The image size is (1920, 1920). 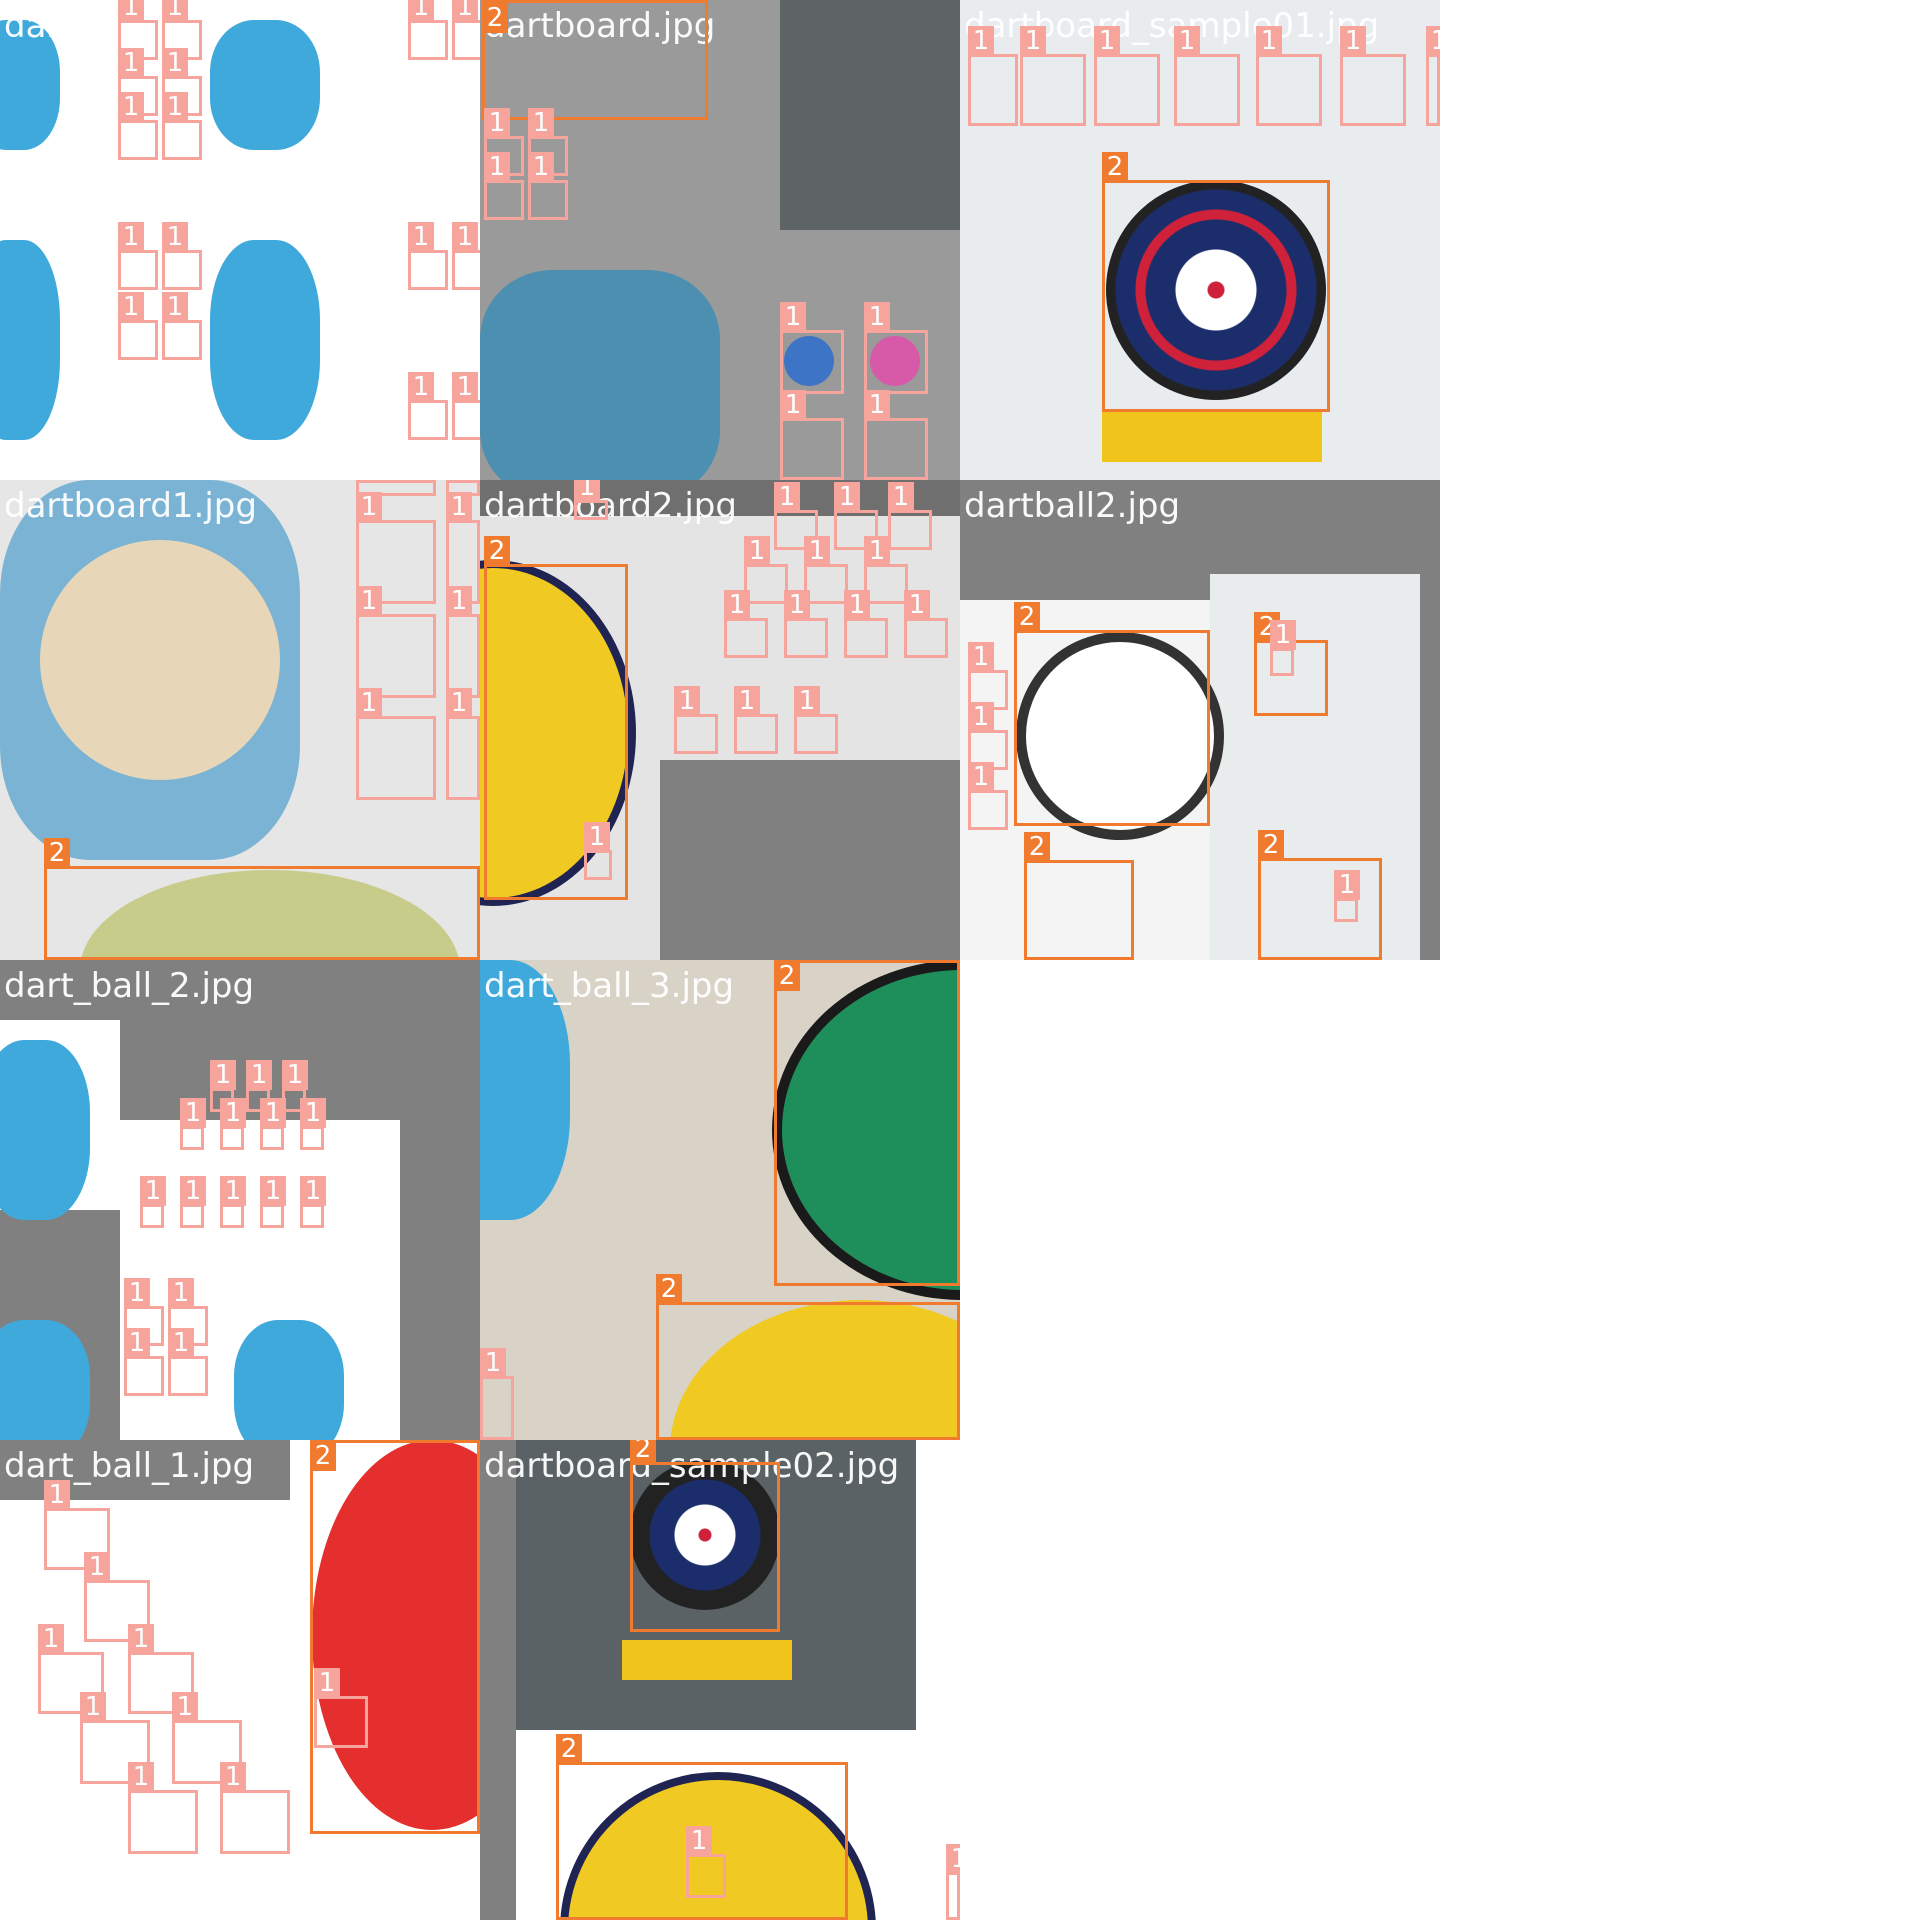 I want to click on photo-wall-region, so click(x=870, y=115).